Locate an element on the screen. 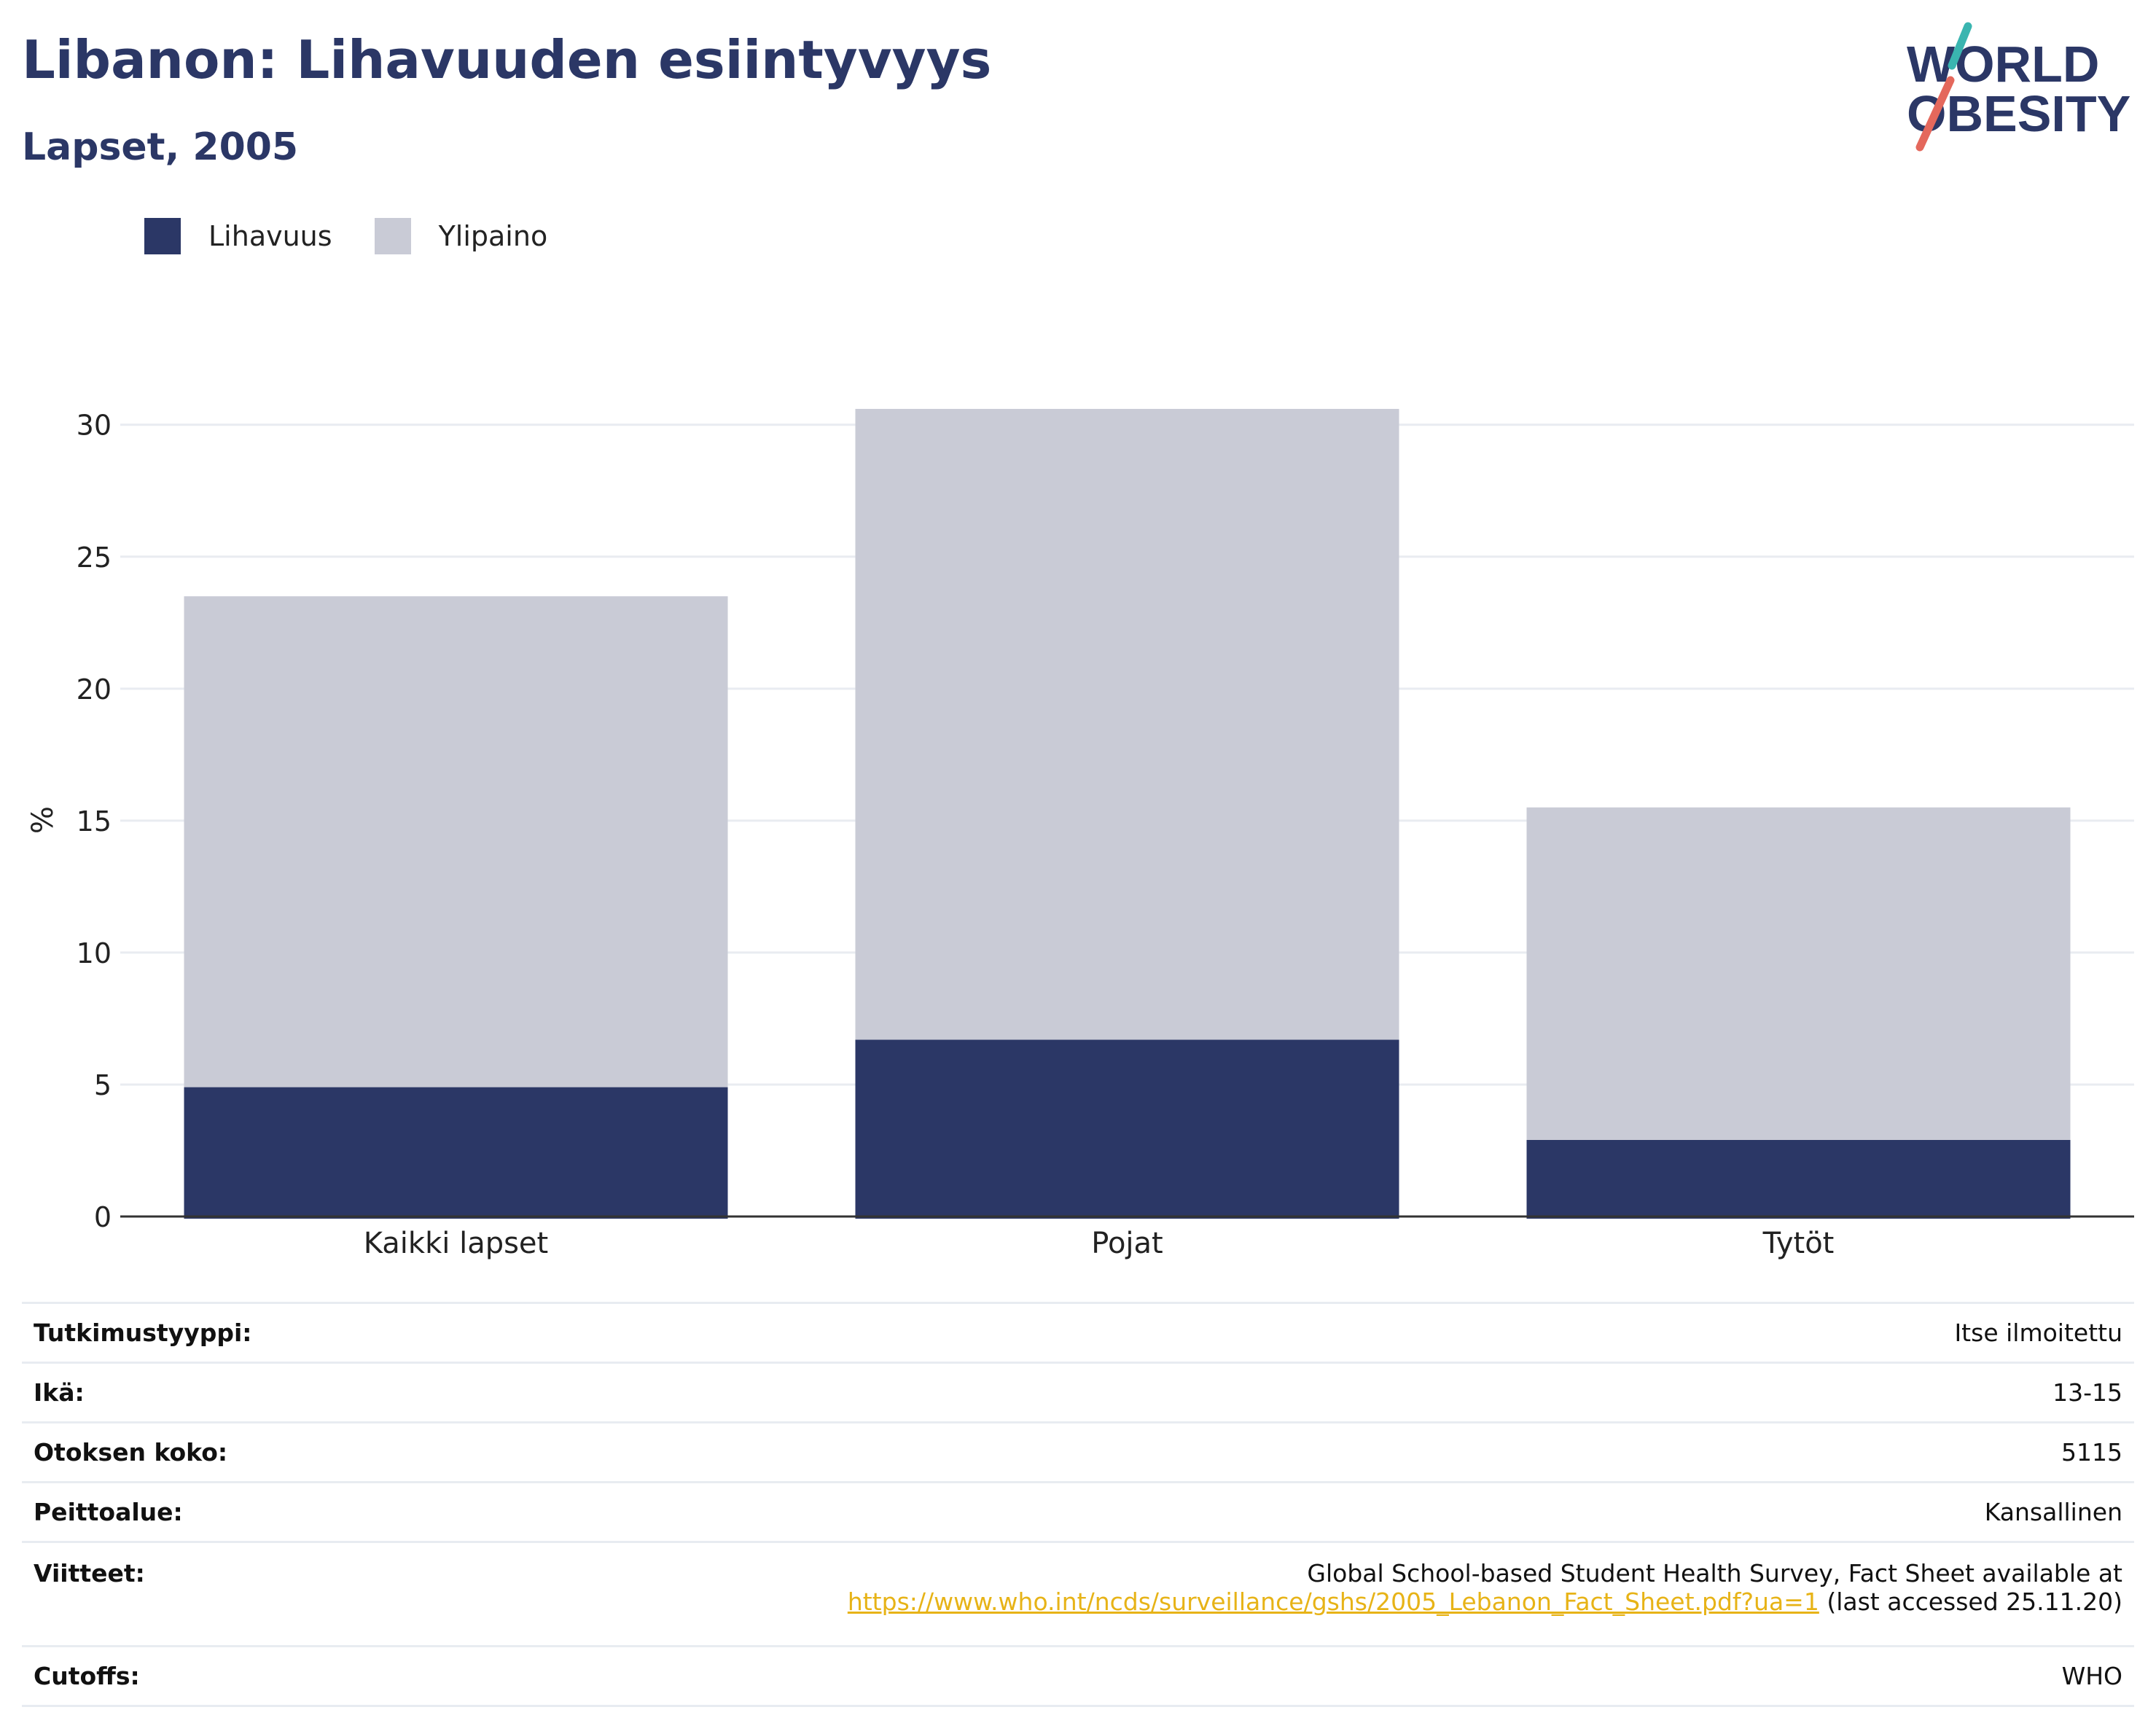  detail-row-age: Ikä: 13-15 is located at coordinates (1078, 1393).